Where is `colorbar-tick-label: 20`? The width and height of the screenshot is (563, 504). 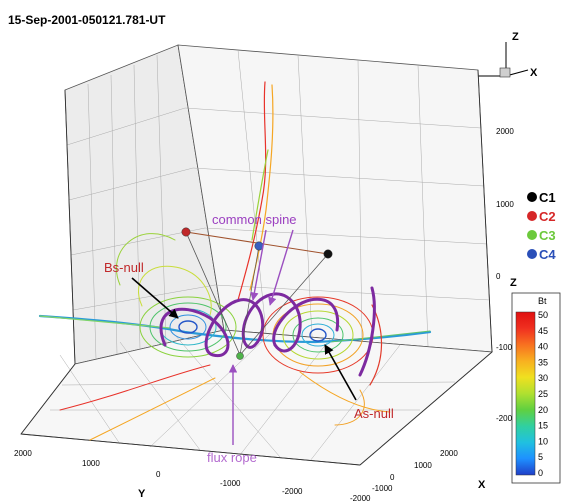 colorbar-tick-label: 20 is located at coordinates (543, 410).